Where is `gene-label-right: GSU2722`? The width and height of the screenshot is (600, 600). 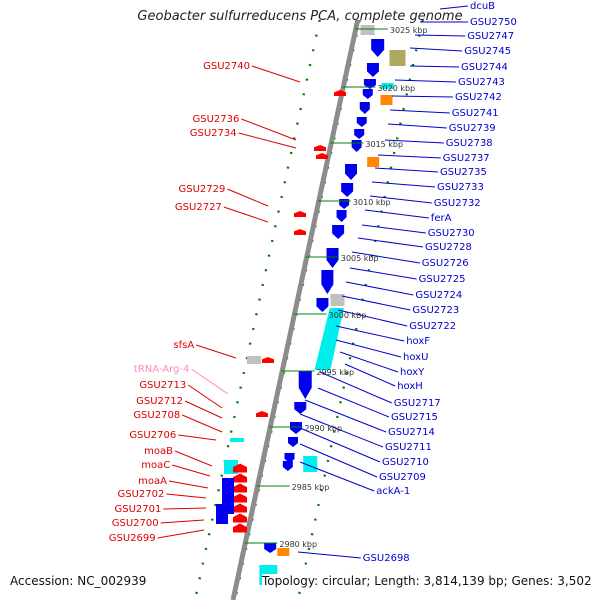 gene-label-right: GSU2722 is located at coordinates (432, 326).